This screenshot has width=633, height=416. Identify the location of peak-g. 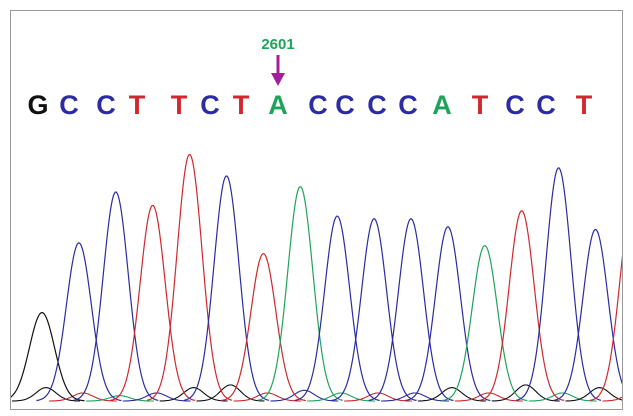
(48, 357).